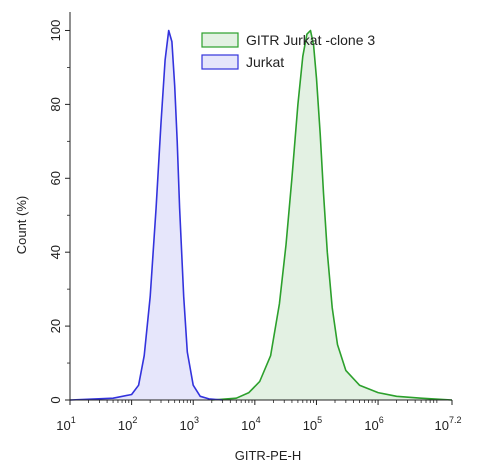 This screenshot has width=488, height=465. Describe the element at coordinates (55, 326) in the screenshot. I see `y-tick-label-1: 20` at that location.